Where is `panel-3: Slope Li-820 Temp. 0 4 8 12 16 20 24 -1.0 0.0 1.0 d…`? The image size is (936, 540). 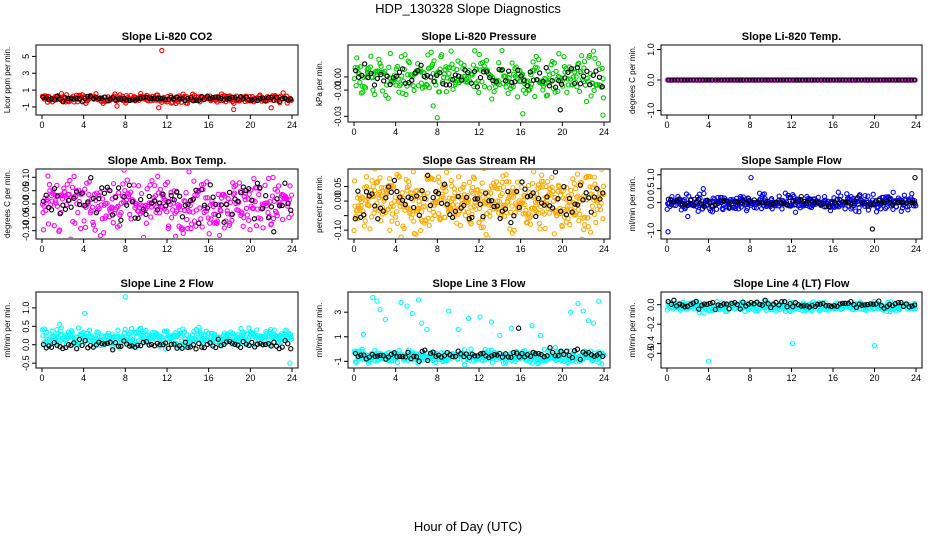
panel-3: Slope Li-820 Temp. 0 4 8 12 16 20 24 -1.0 0.0 1.0 d… is located at coordinates (775, 80).